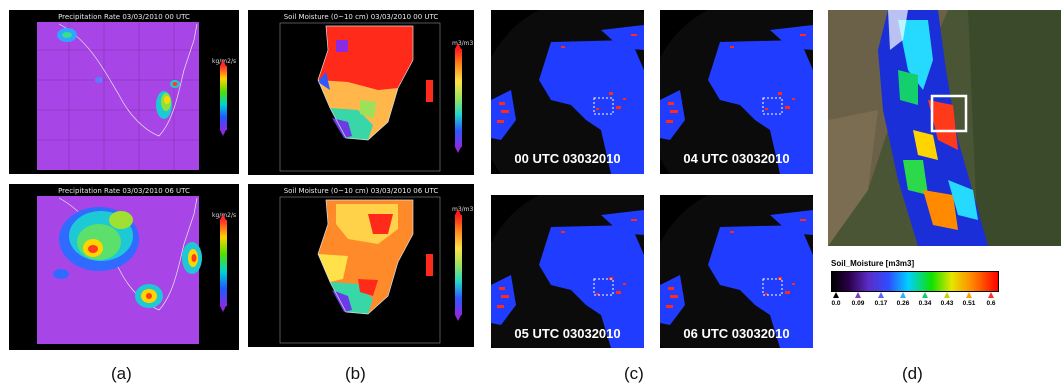 This screenshot has width=1061, height=388. Describe the element at coordinates (121, 373) in the screenshot. I see `panel-label-a: (a)` at that location.